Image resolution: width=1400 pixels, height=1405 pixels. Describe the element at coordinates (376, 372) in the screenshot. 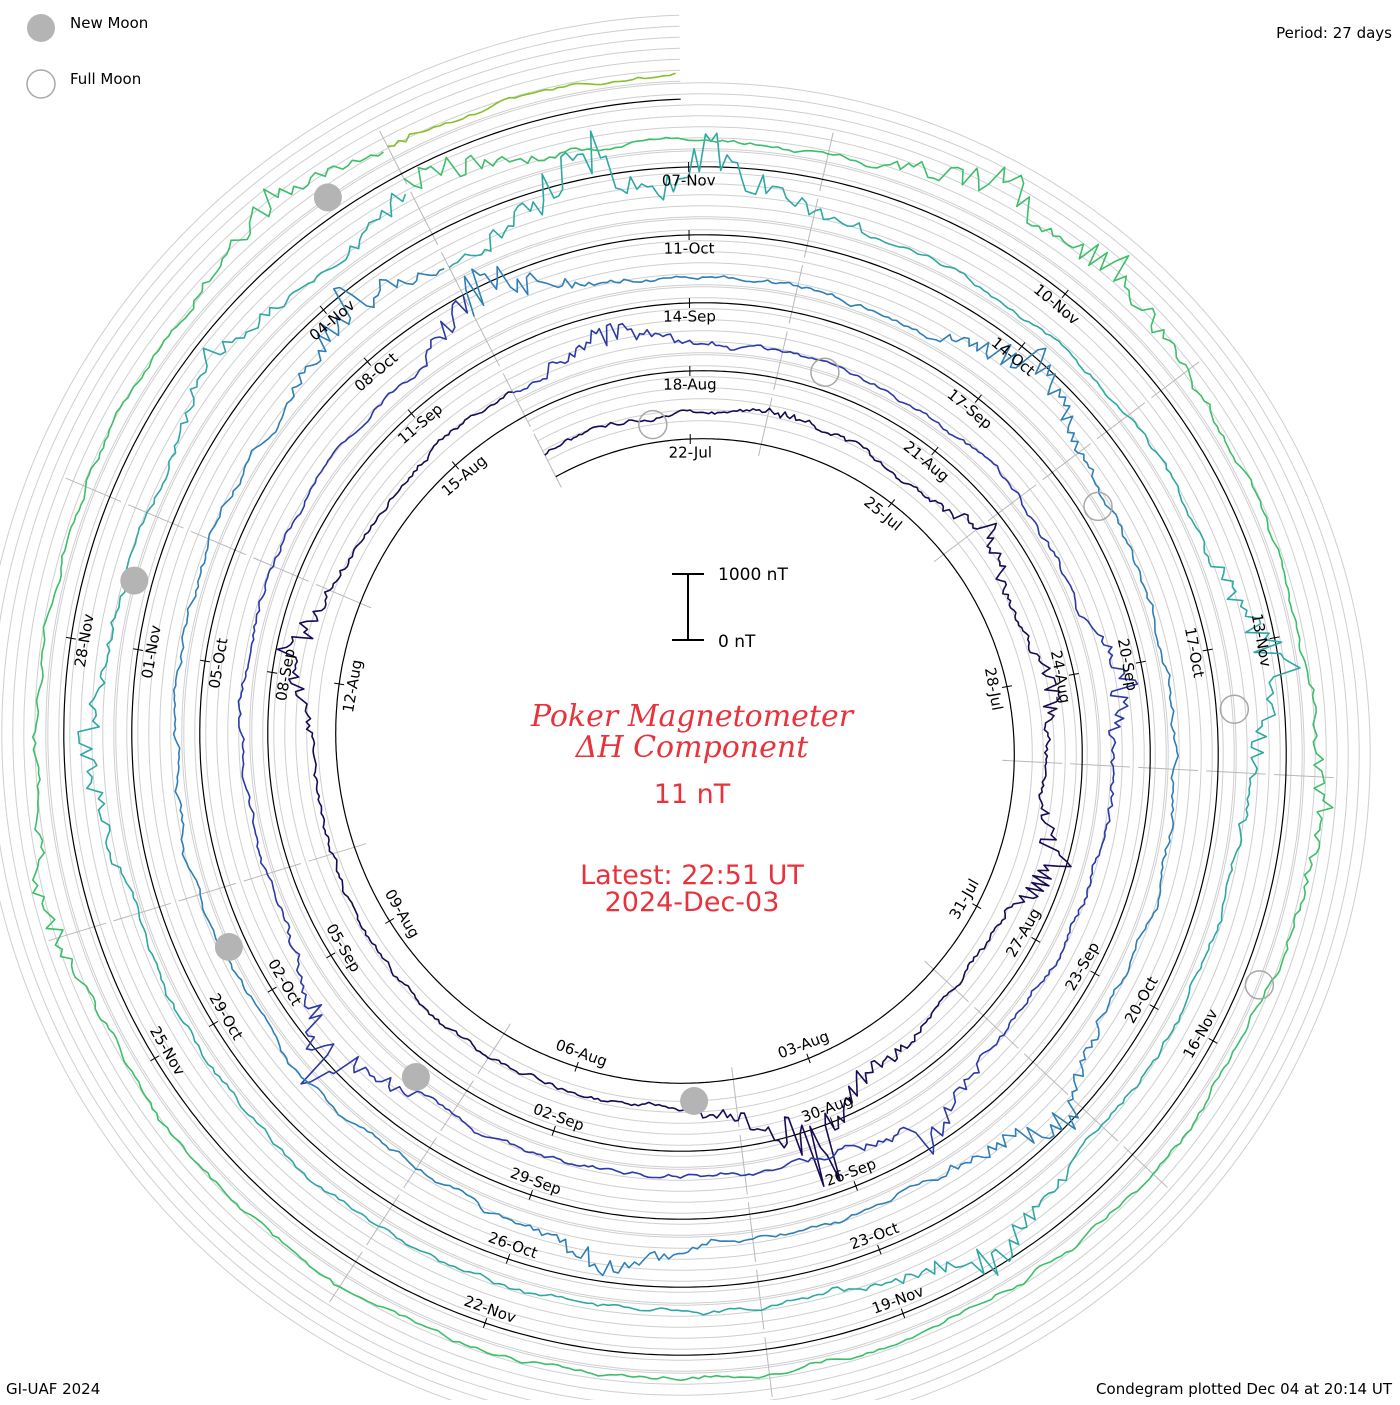

I see `date-tick-label: 08-Oct` at that location.